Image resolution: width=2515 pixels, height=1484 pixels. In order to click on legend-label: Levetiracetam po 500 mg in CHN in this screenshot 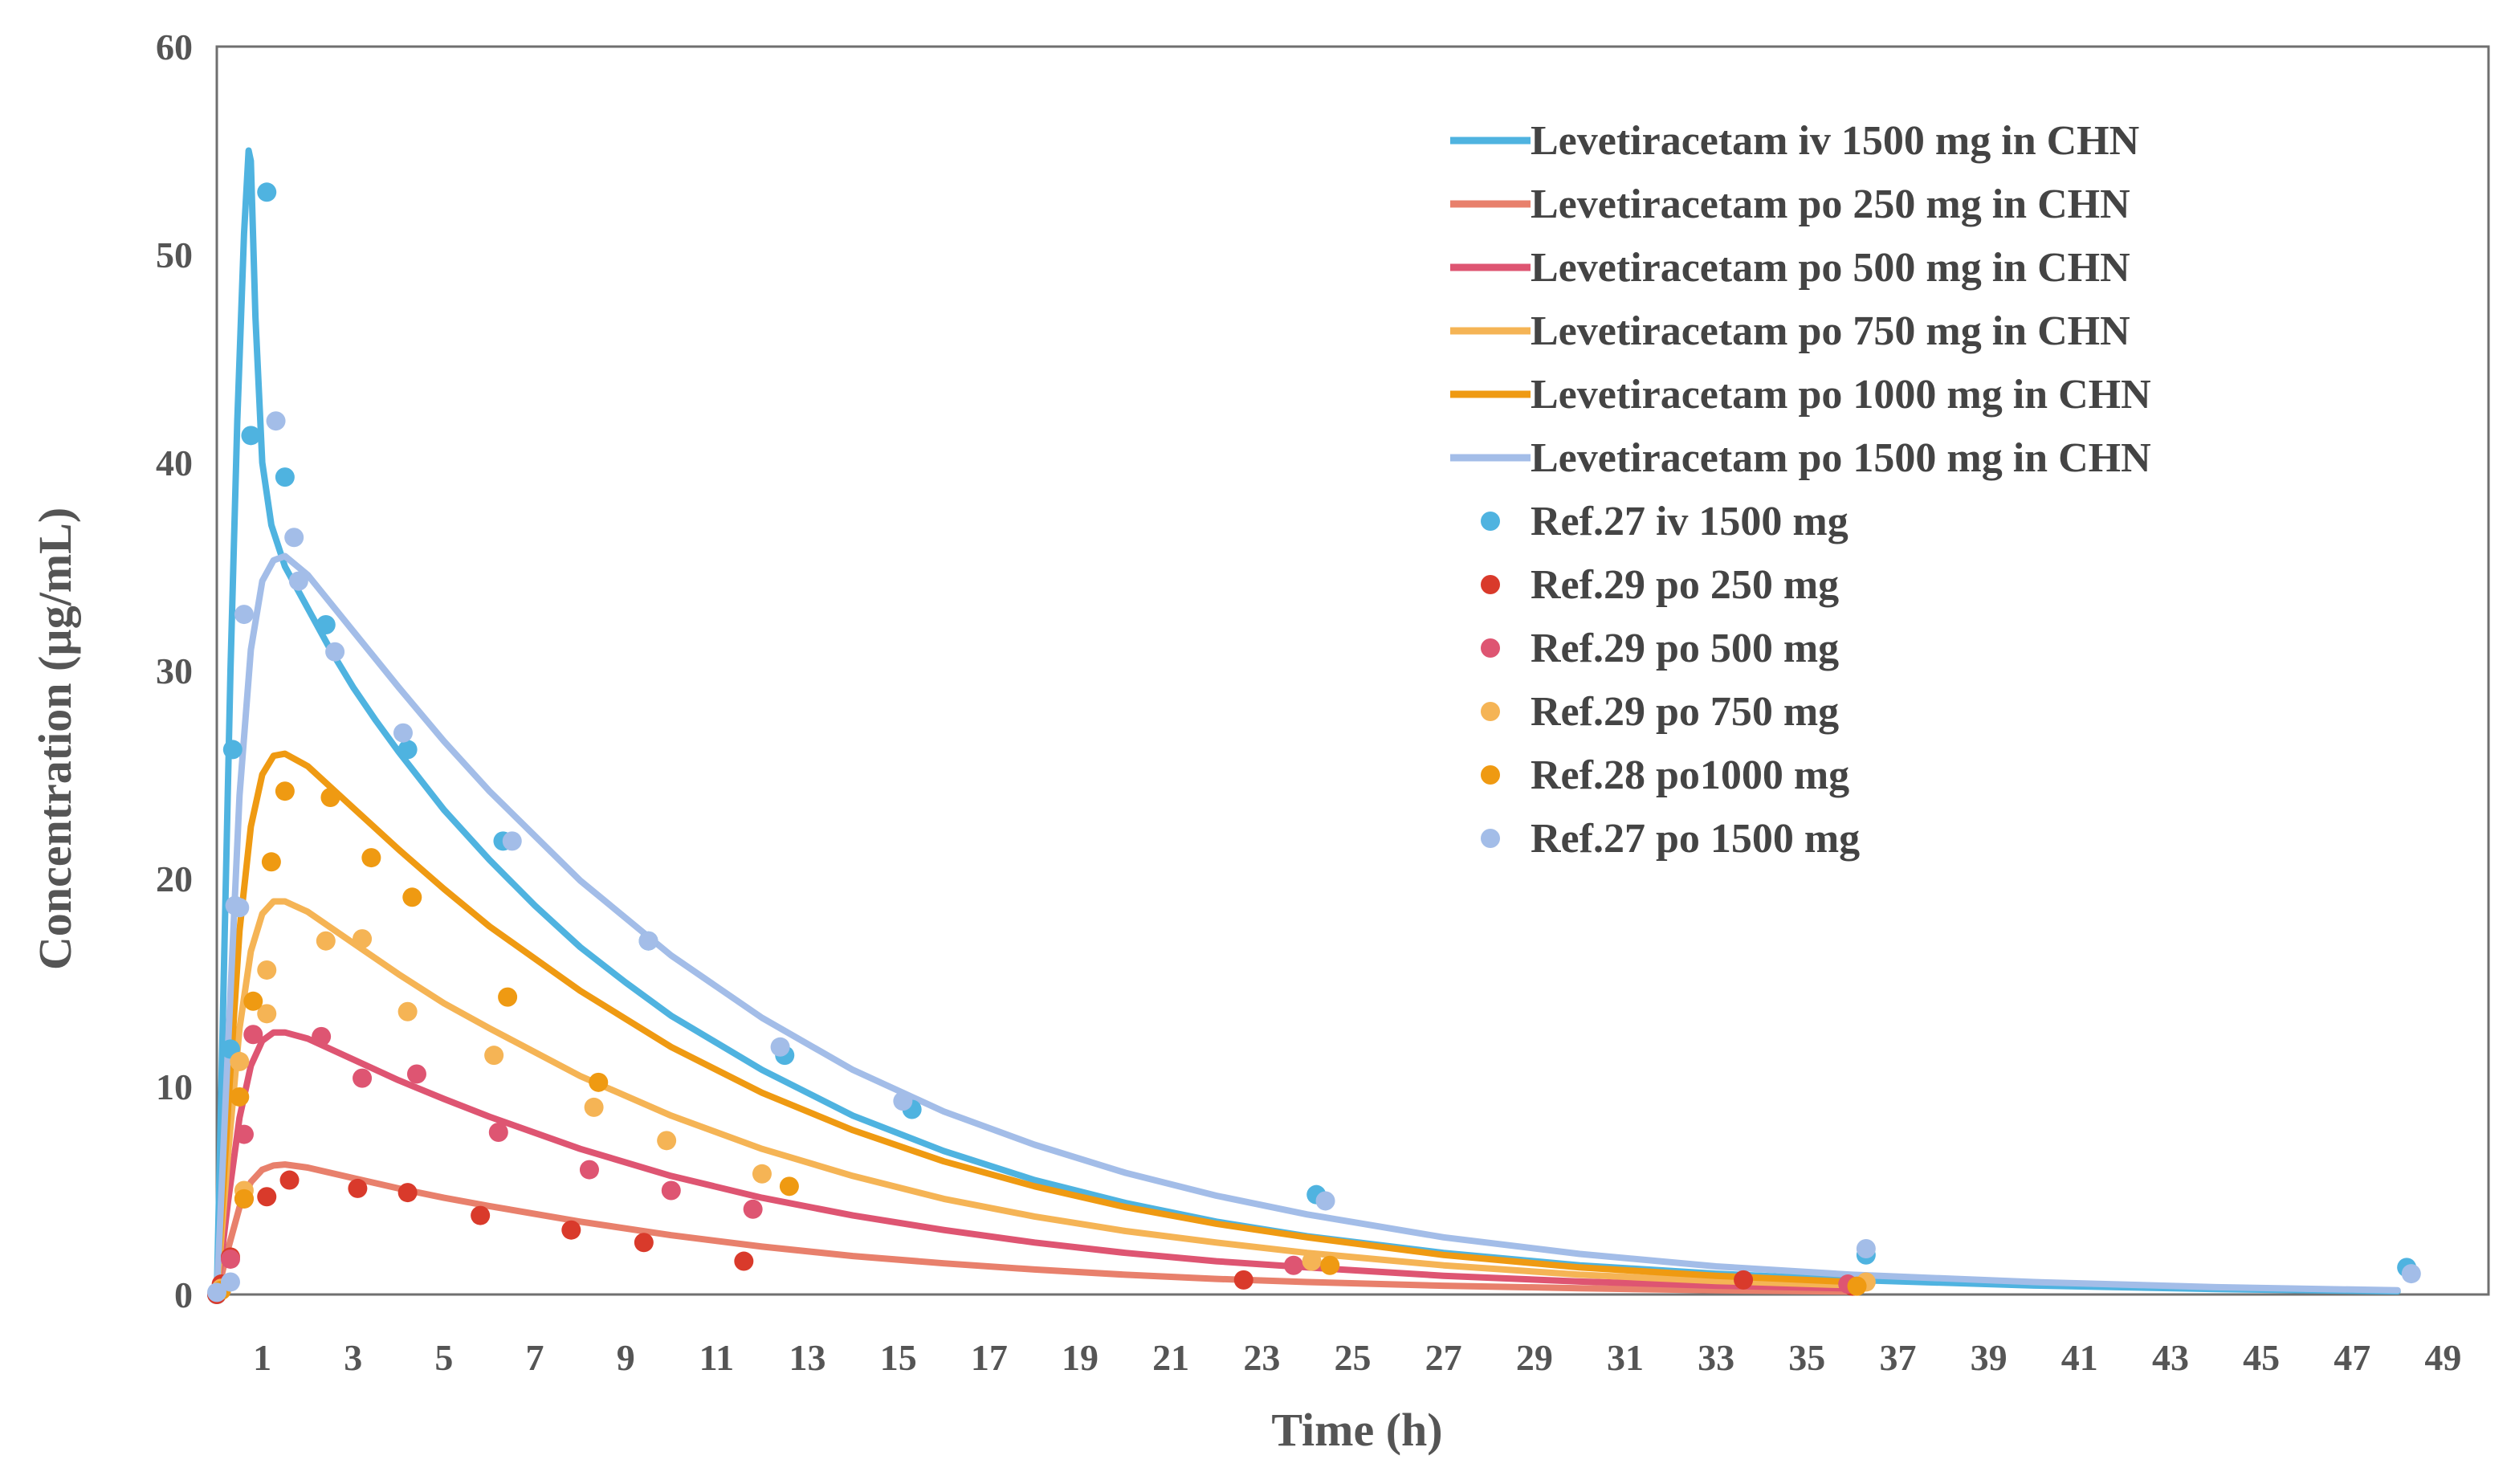, I will do `click(1830, 268)`.